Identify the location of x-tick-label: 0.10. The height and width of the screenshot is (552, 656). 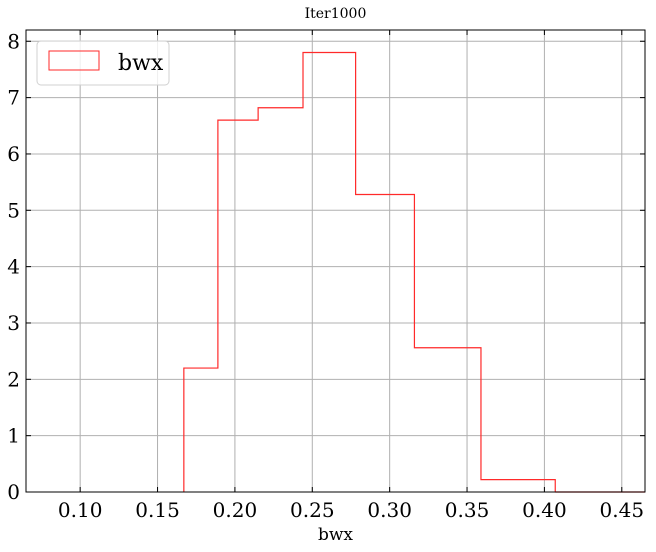
(80, 510).